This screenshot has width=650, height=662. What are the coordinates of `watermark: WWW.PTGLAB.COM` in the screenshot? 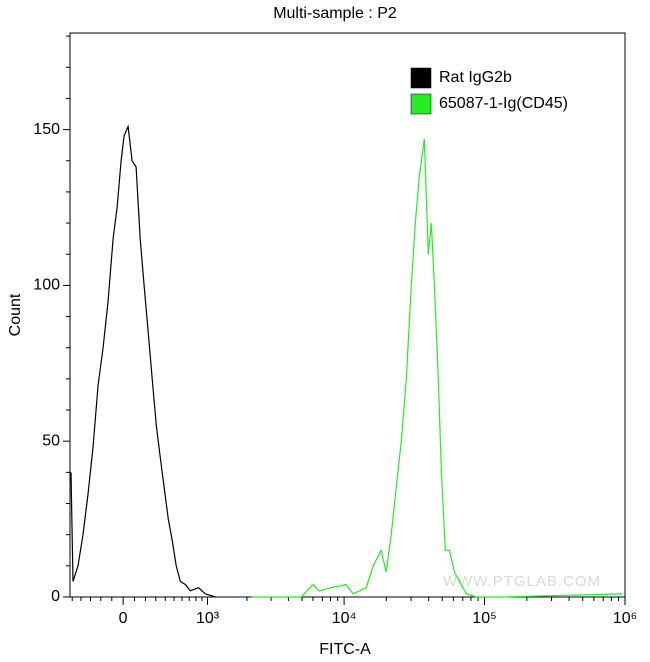 It's located at (522, 581).